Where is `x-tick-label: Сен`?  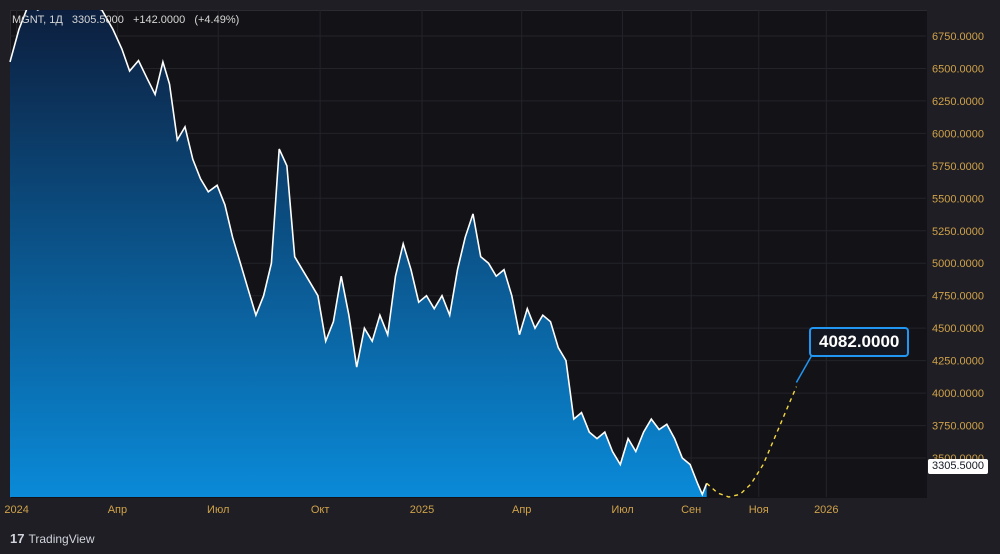
x-tick-label: Сен is located at coordinates (691, 510).